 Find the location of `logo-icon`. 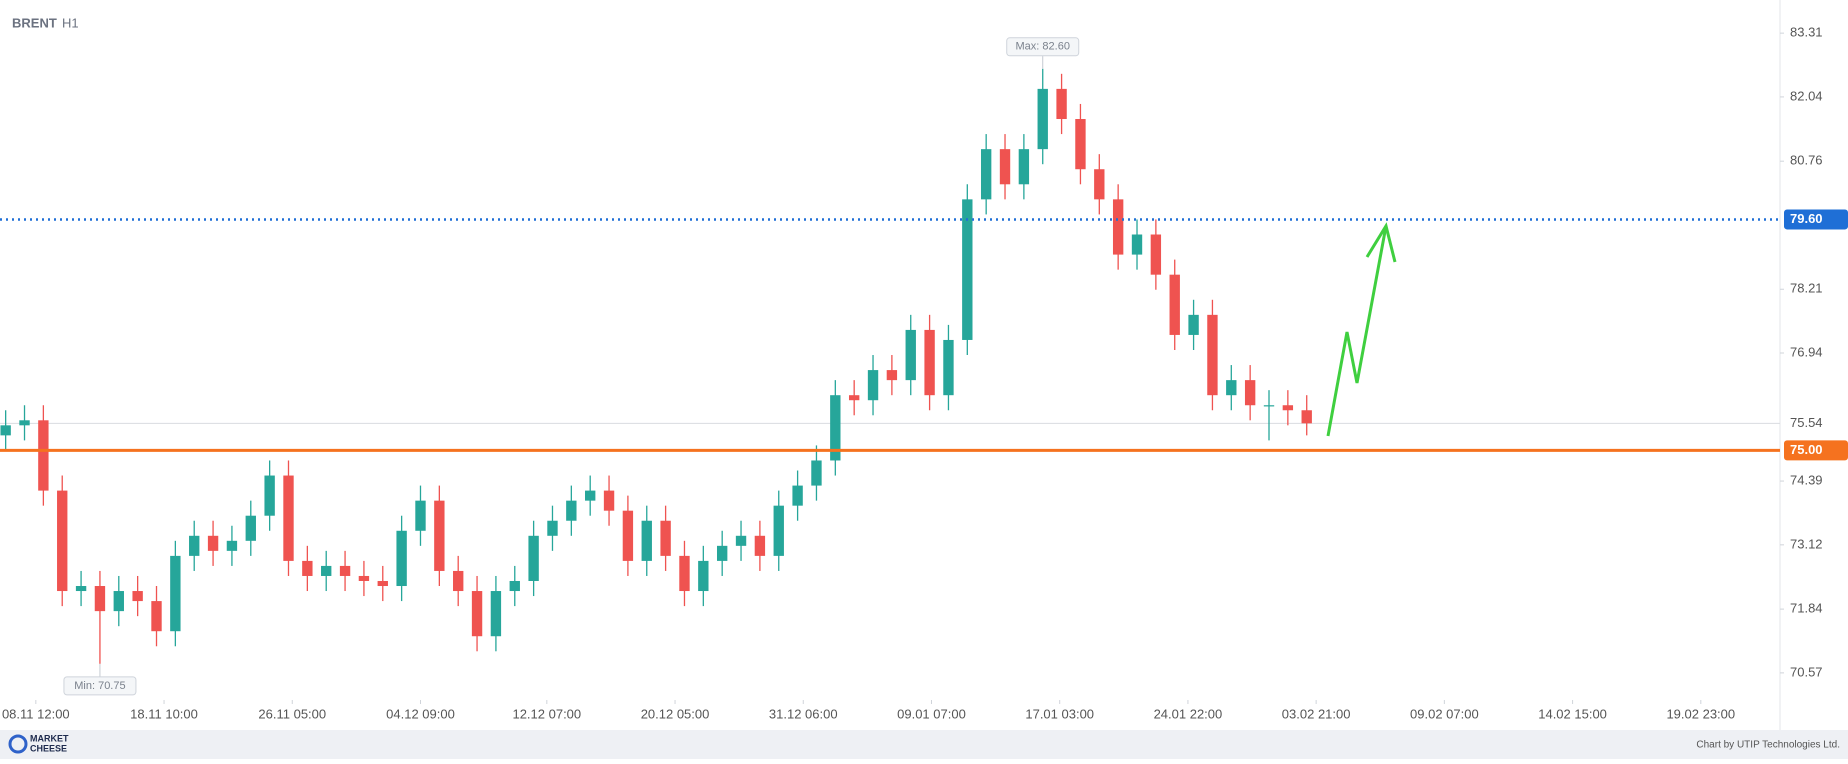

logo-icon is located at coordinates (18, 744).